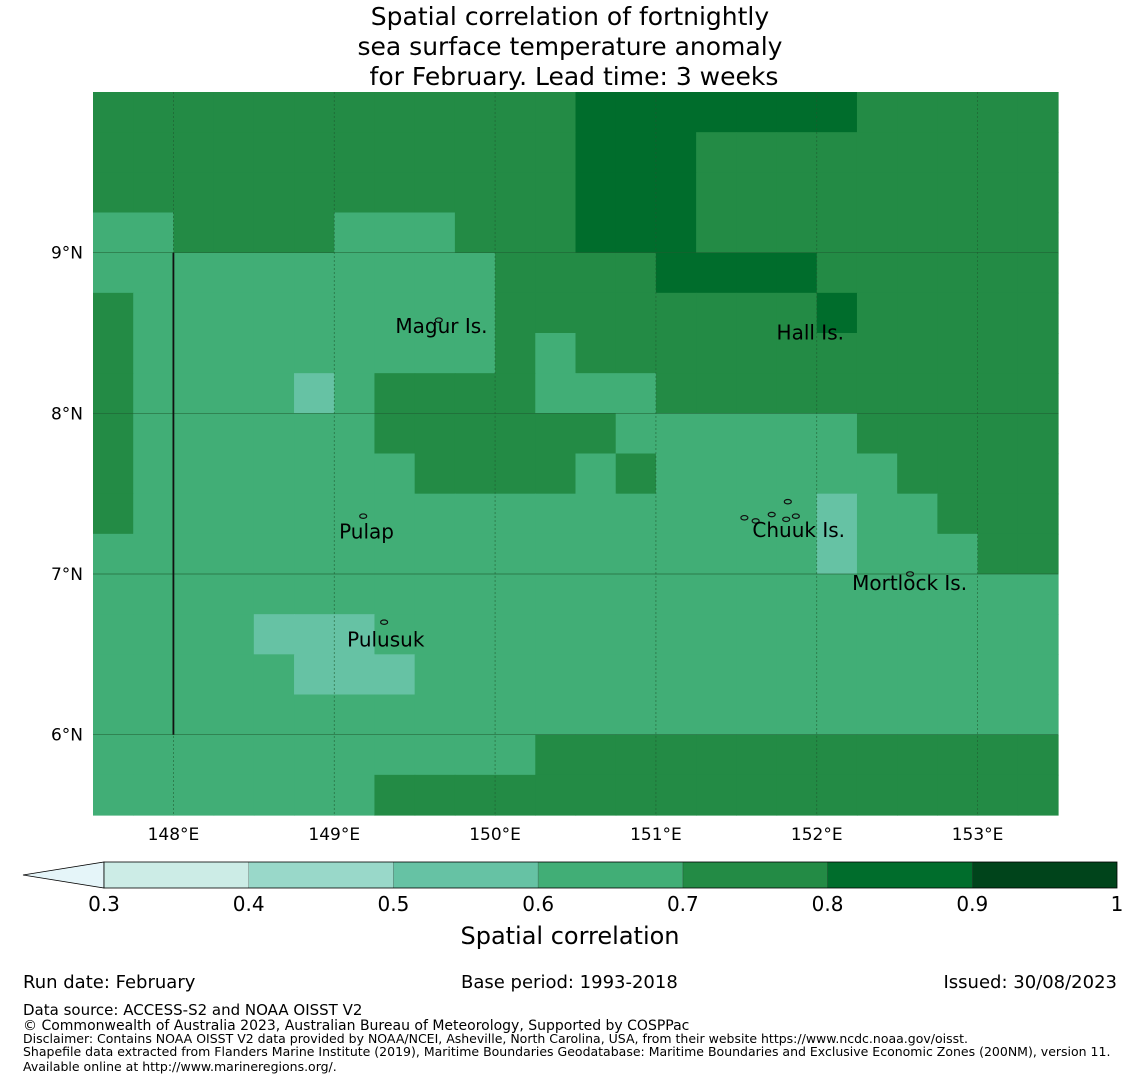 This screenshot has height=1080, width=1140. I want to click on place-label: Chuuk Is., so click(798, 530).